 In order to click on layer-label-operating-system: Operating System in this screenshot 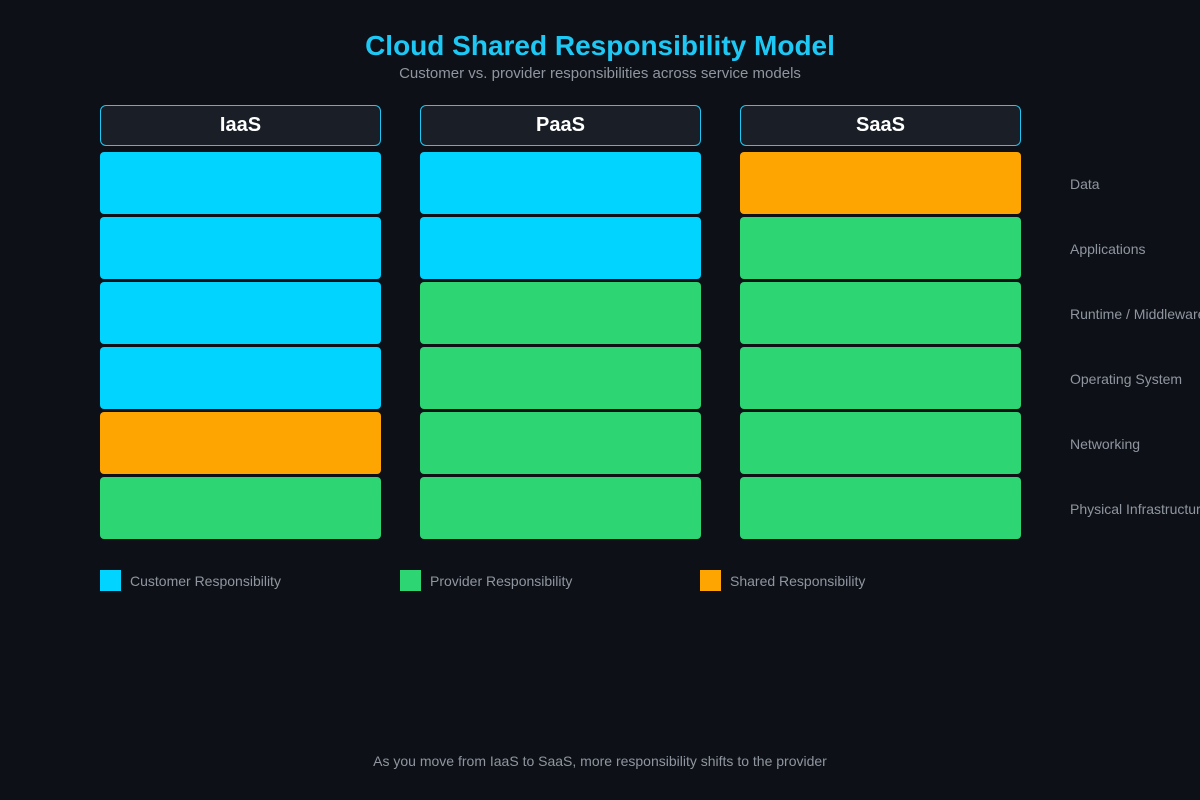, I will do `click(1126, 379)`.